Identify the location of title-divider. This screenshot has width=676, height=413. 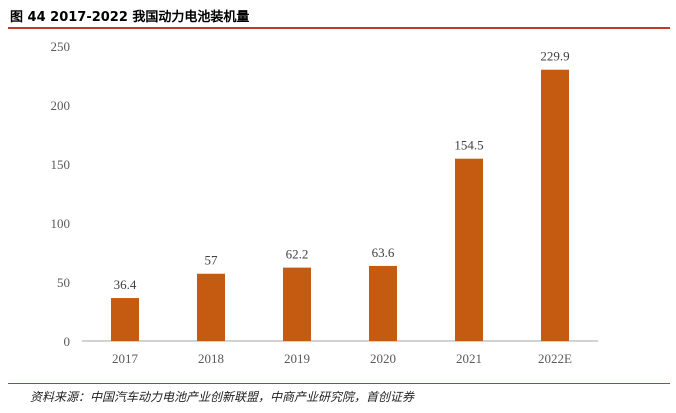
(339, 28).